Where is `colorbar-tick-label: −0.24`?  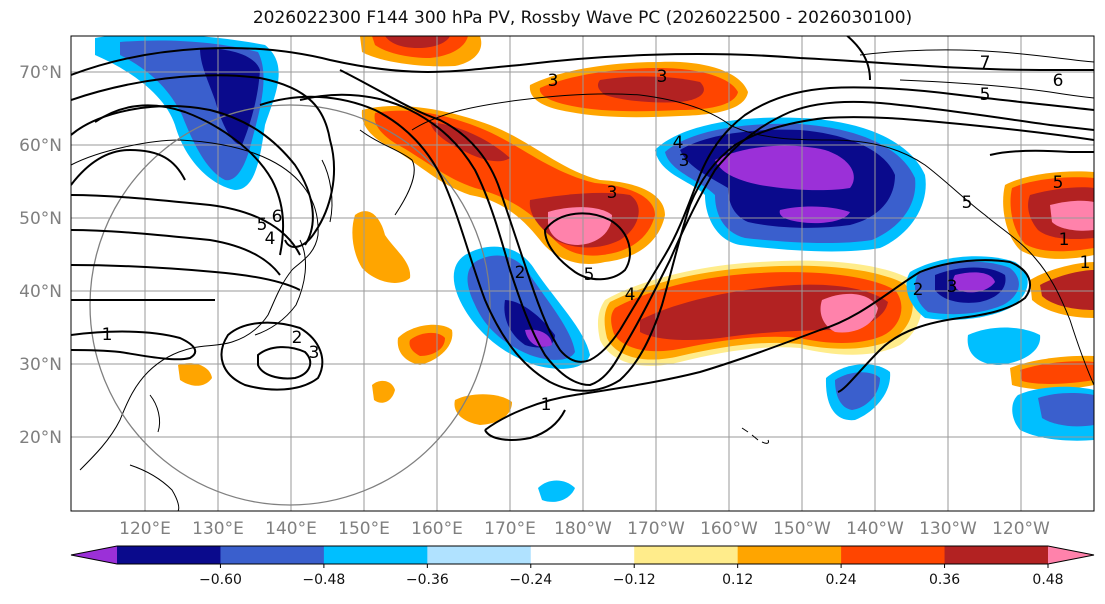 colorbar-tick-label: −0.24 is located at coordinates (530, 580).